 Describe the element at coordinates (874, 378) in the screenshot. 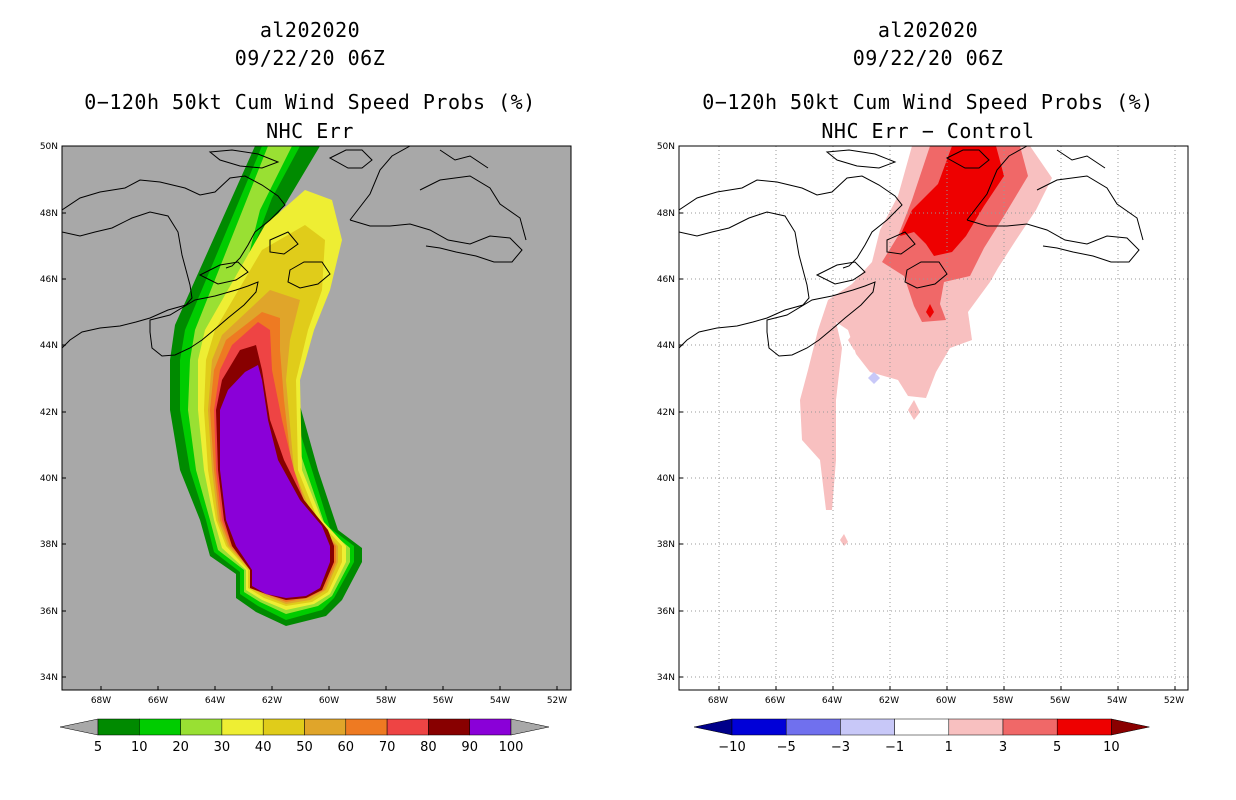

I see `diff-band-neg3-spot` at that location.